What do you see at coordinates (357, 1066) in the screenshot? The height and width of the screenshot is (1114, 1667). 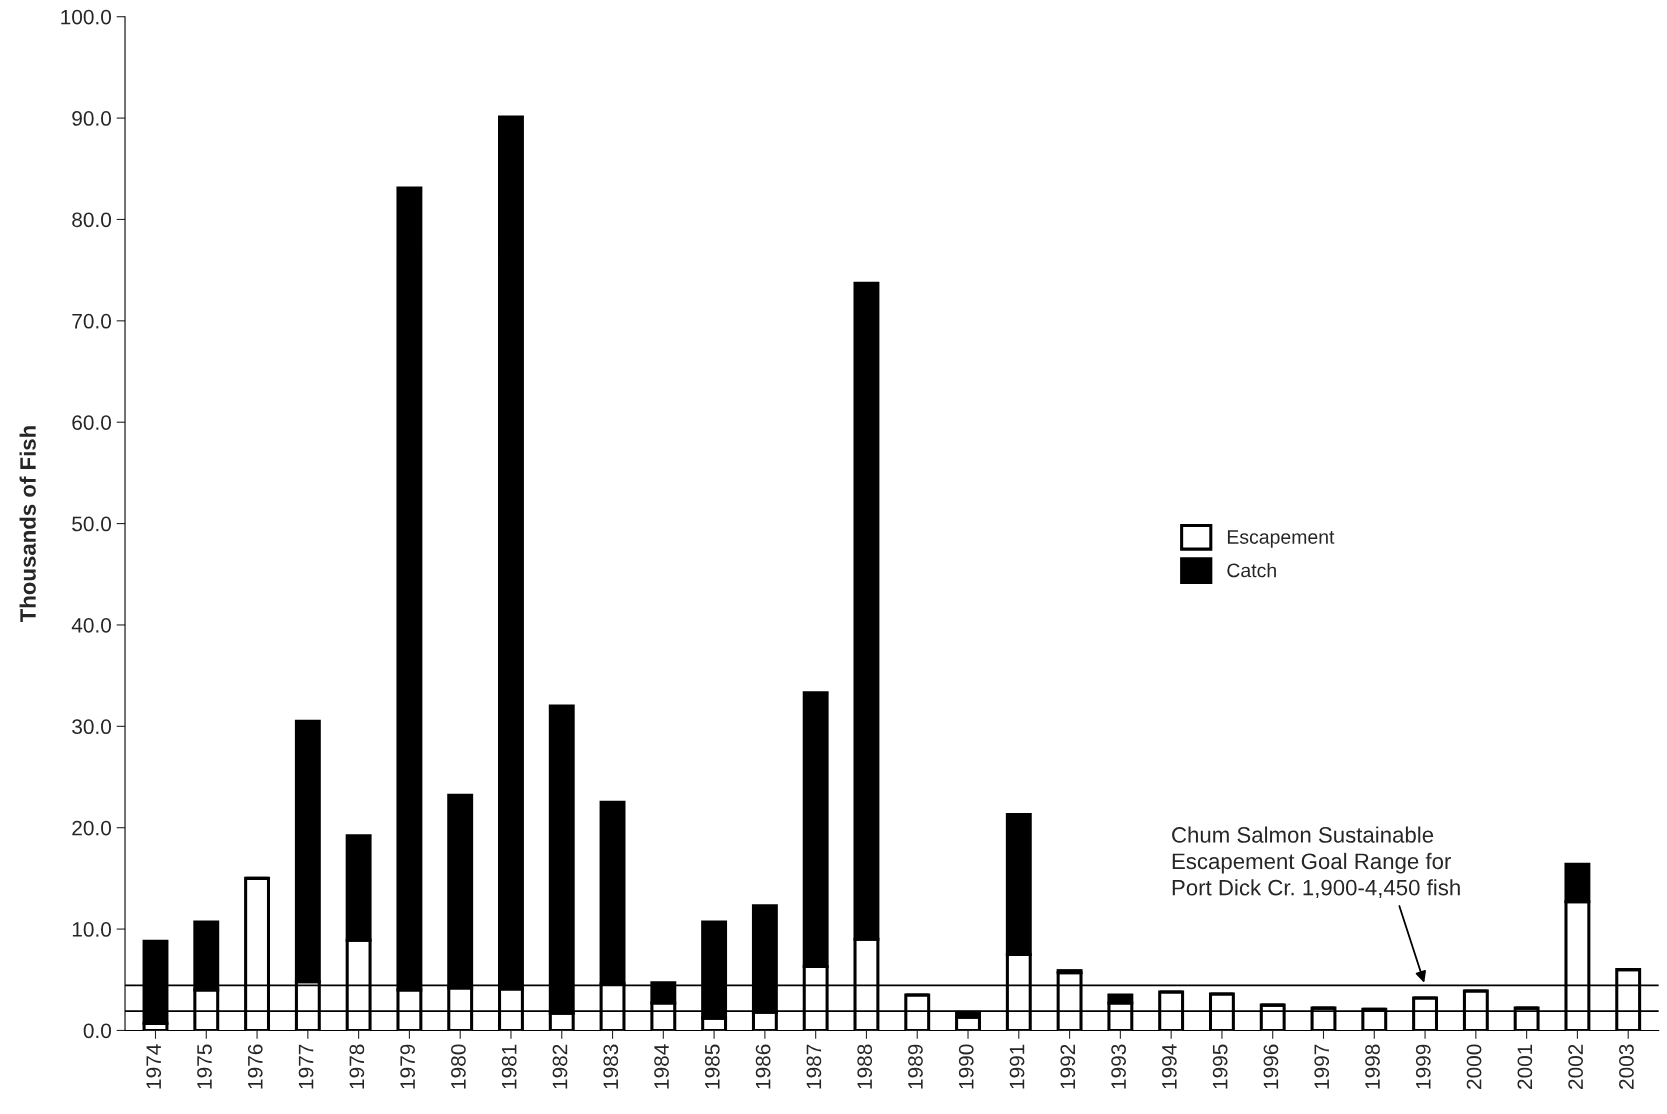 I see `x-tick-label: 1978` at bounding box center [357, 1066].